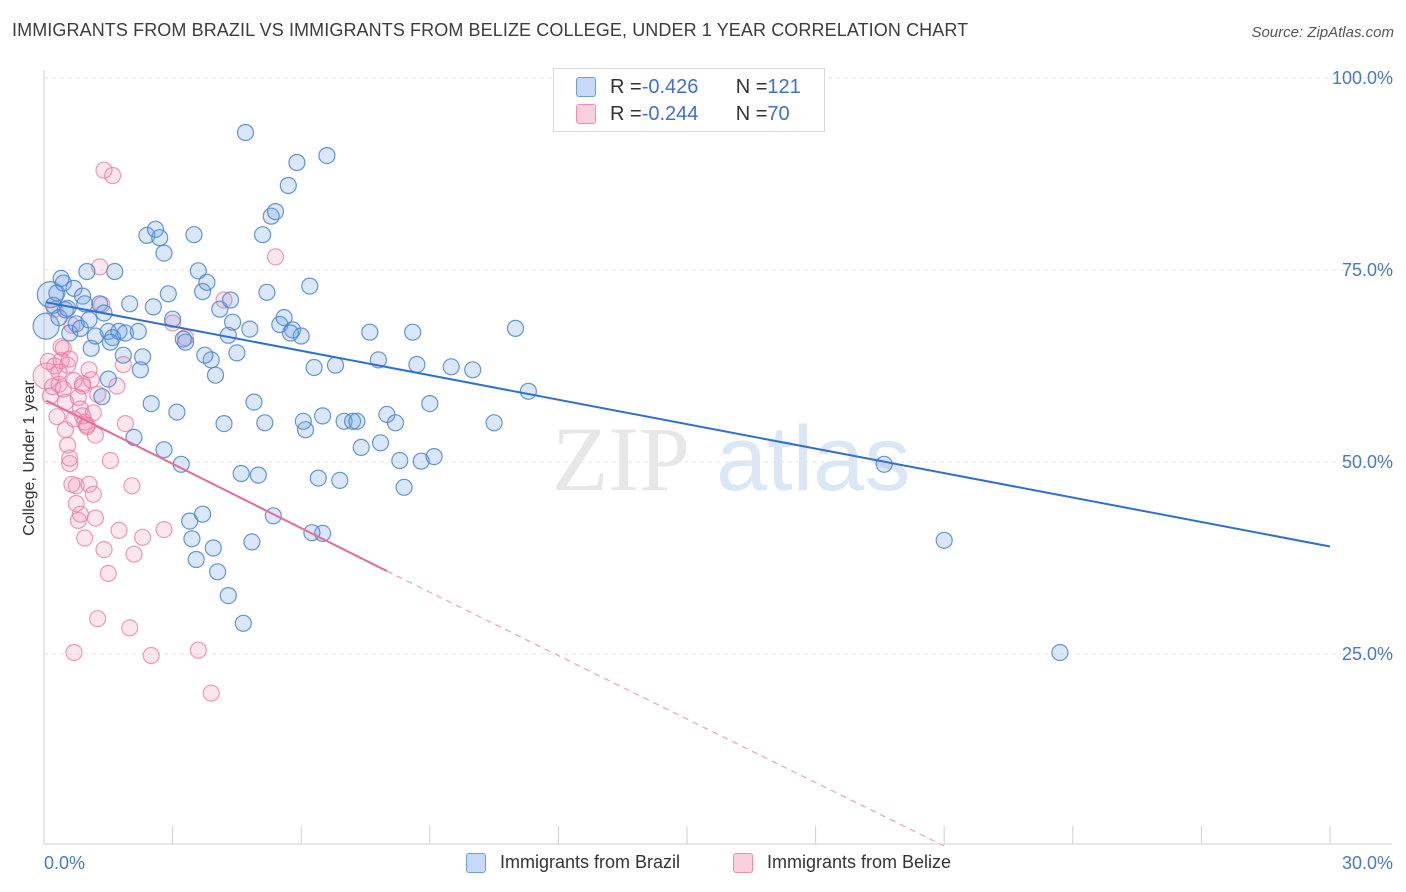 The image size is (1406, 892). What do you see at coordinates (1362, 78) in the screenshot?
I see `y-tick-label: 100.0%` at bounding box center [1362, 78].